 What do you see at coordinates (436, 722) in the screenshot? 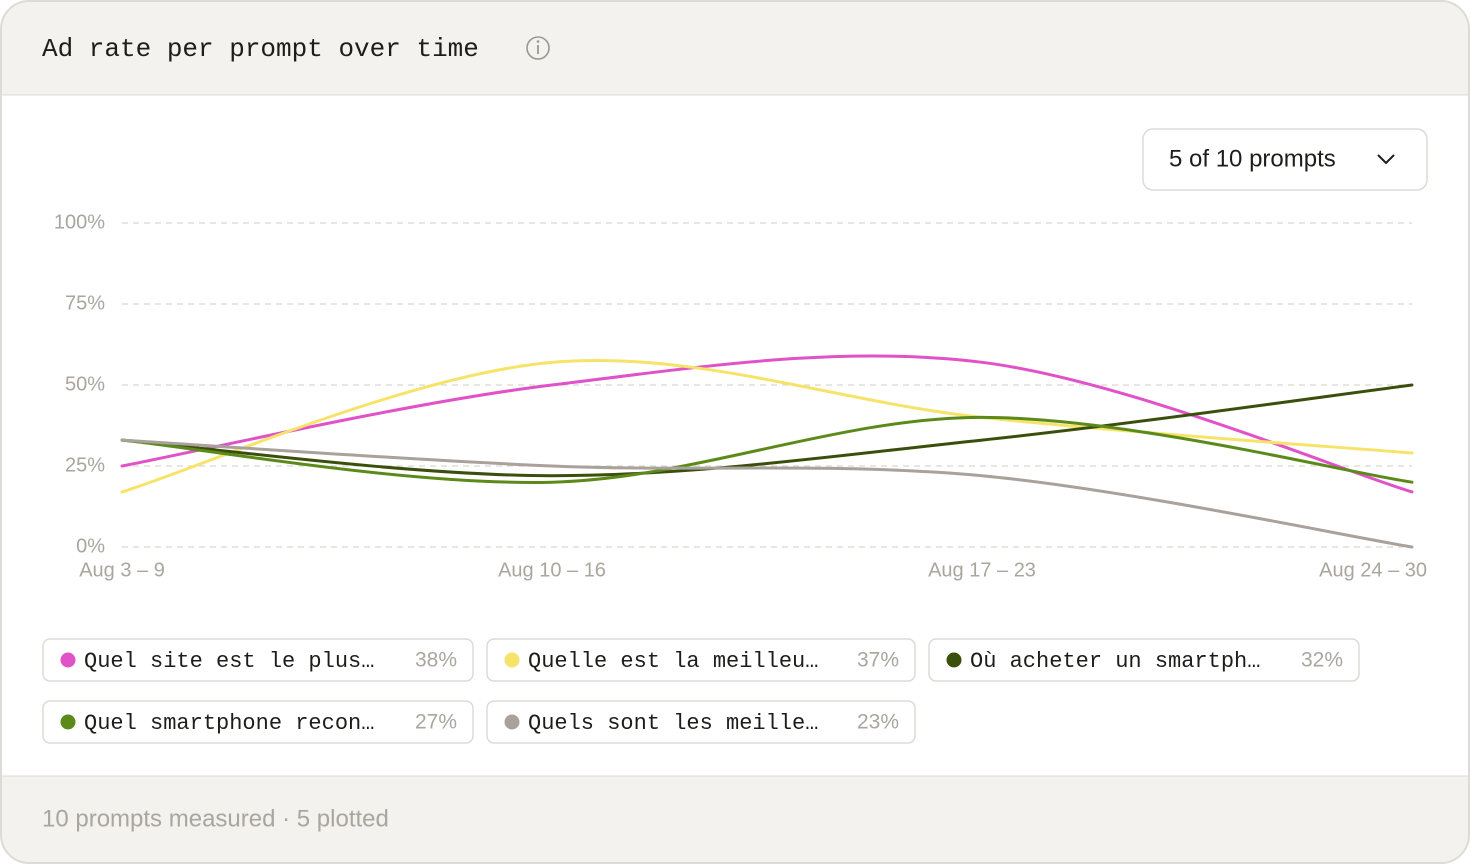
I see `legend-value: 27%` at bounding box center [436, 722].